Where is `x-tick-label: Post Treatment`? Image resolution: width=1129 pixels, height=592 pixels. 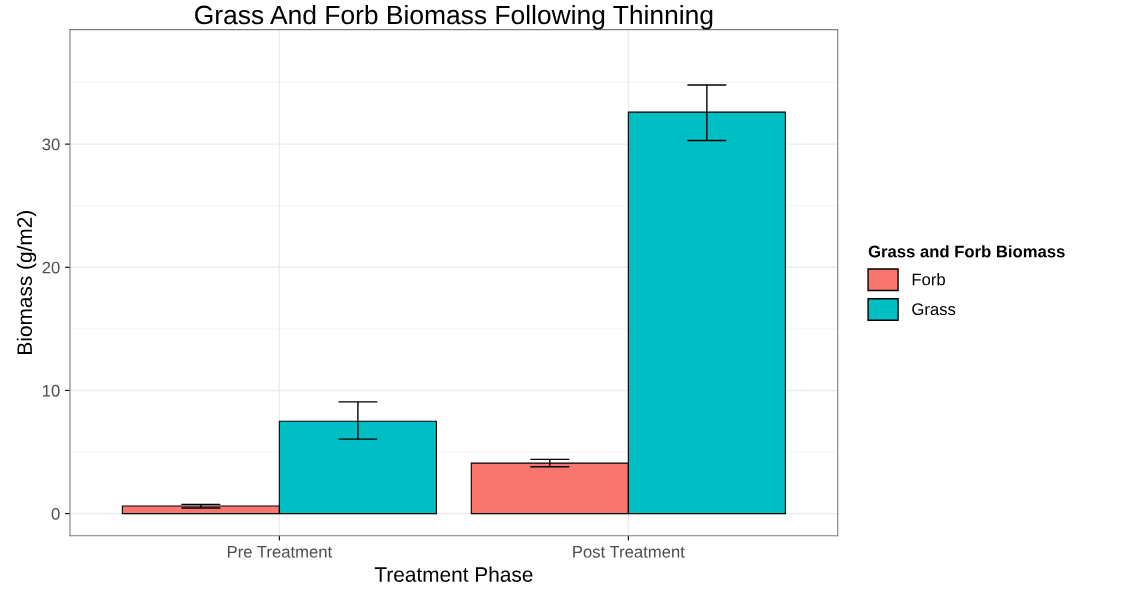 x-tick-label: Post Treatment is located at coordinates (629, 552).